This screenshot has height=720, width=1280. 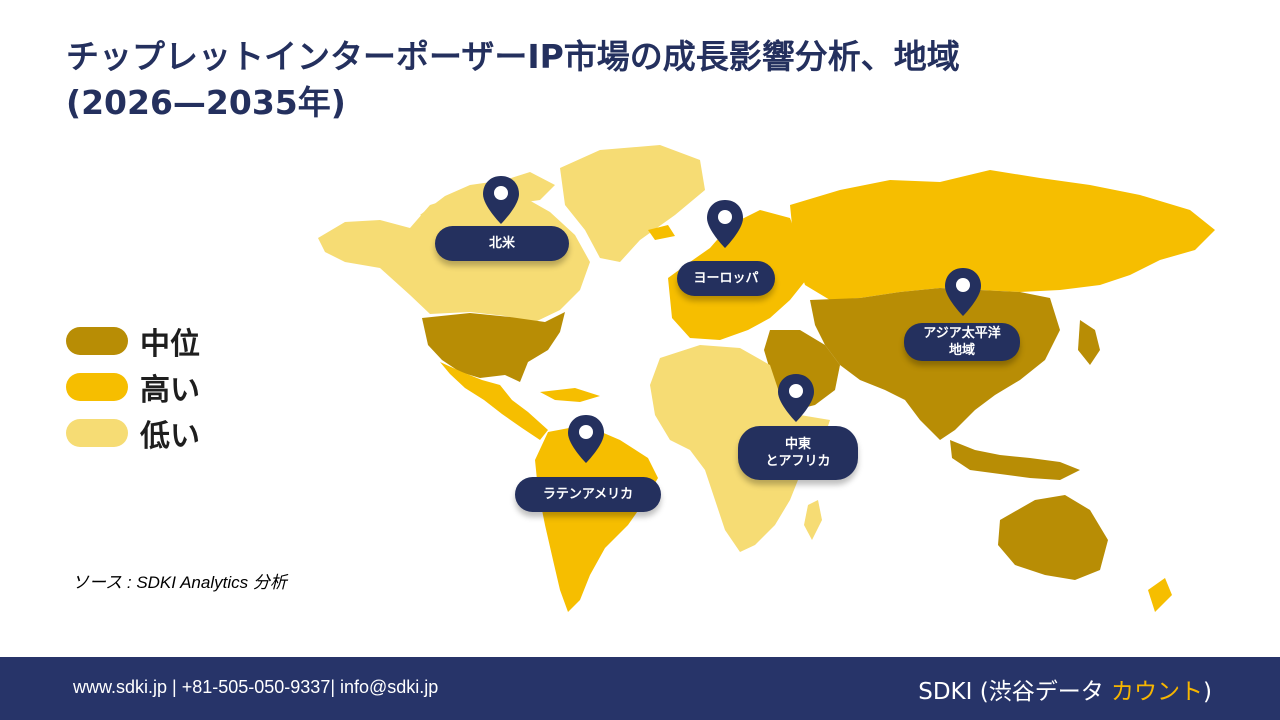 I want to click on legend-swatch-high, so click(x=97, y=387).